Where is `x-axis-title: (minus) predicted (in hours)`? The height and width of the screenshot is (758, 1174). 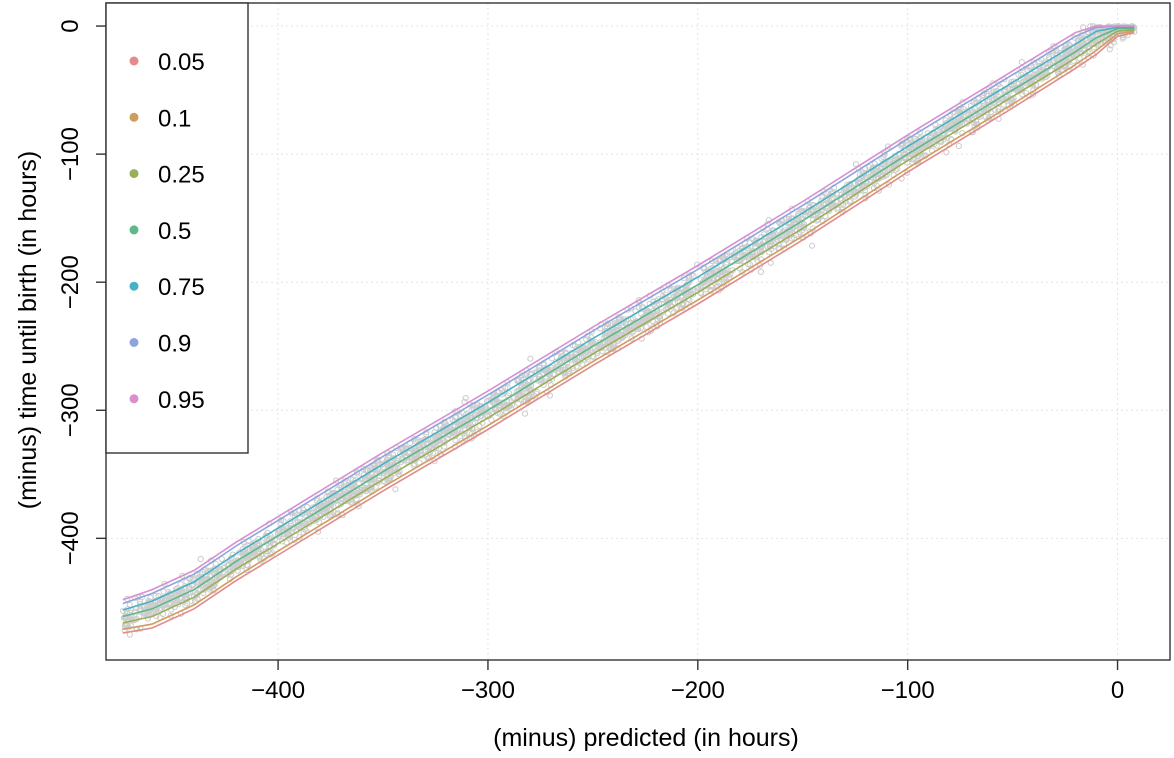
x-axis-title: (minus) predicted (in hours) is located at coordinates (646, 738).